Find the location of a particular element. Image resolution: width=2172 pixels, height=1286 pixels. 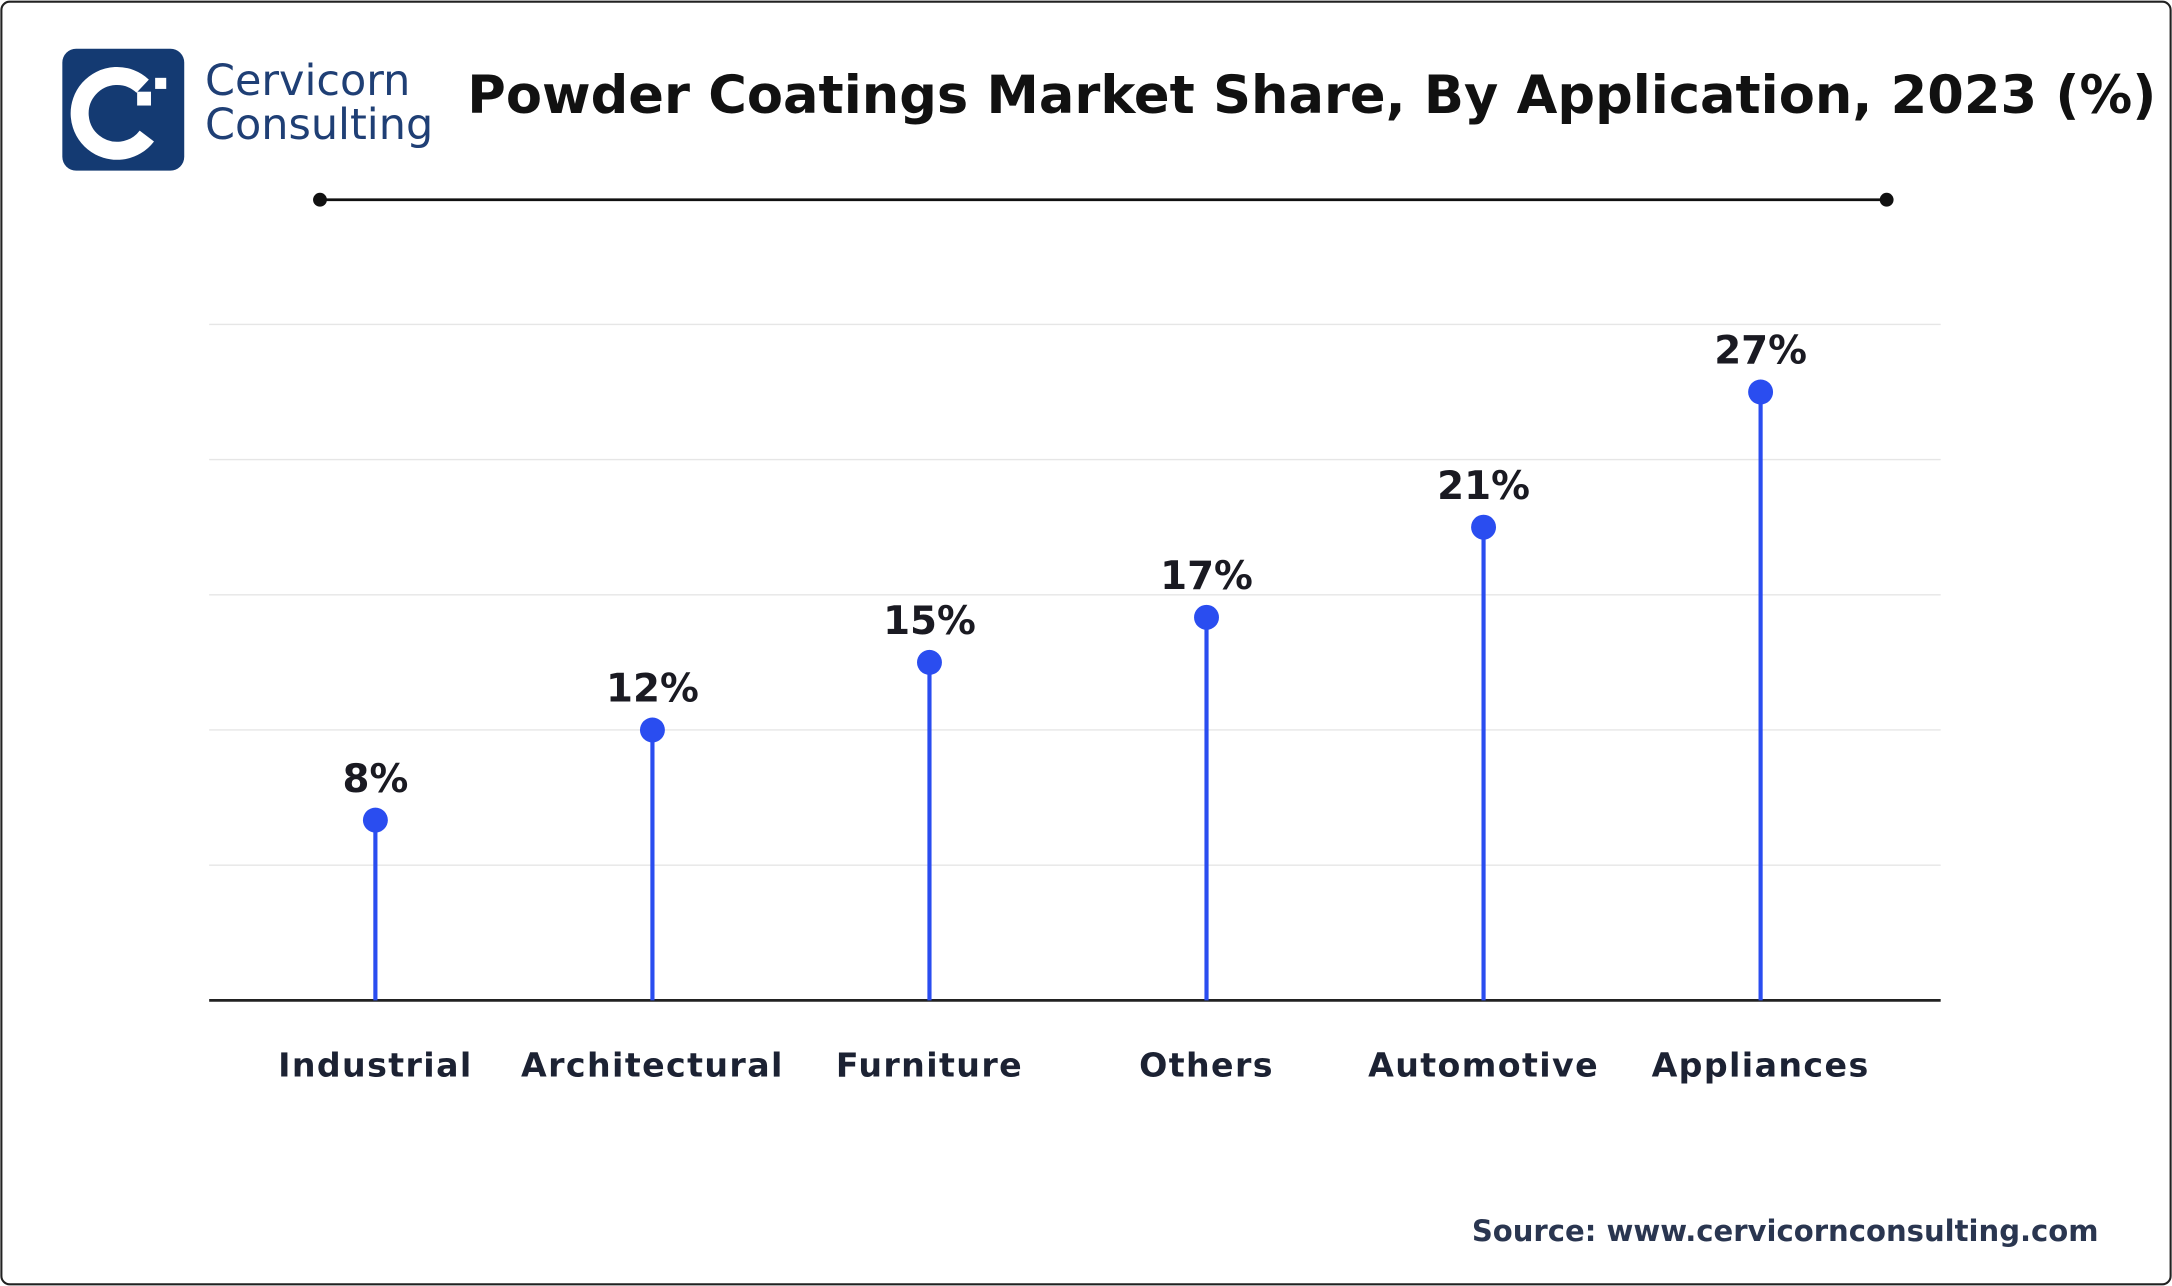

value-label: 8% is located at coordinates (375, 779).